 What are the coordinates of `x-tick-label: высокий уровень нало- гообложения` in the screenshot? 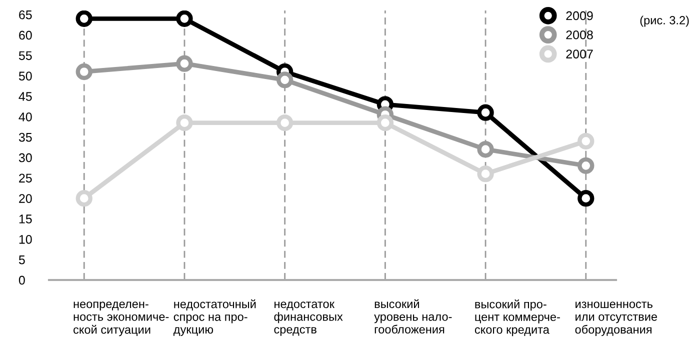 It's located at (413, 316).